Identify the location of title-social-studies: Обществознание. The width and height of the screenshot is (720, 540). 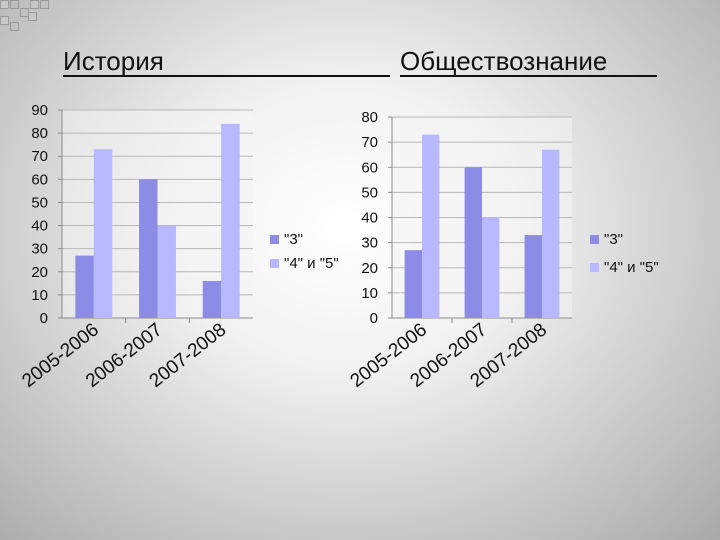
(504, 61).